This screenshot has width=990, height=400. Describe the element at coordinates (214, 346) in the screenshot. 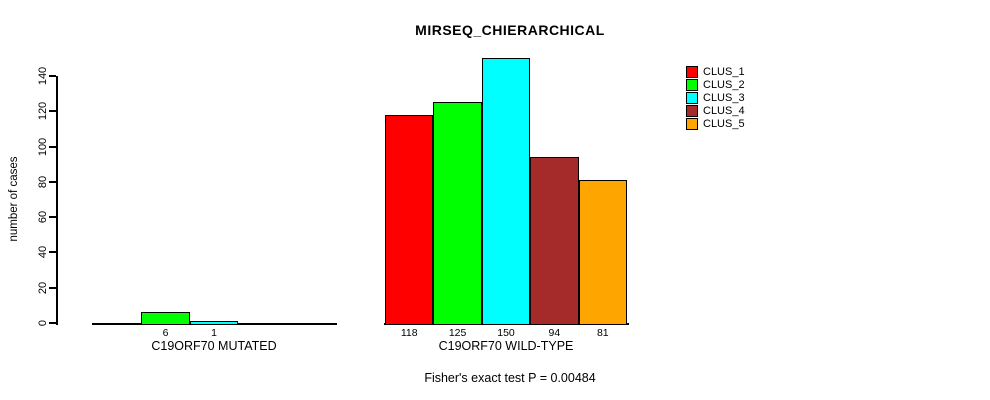

I see `category-label: C19ORF70 MUTATED` at that location.